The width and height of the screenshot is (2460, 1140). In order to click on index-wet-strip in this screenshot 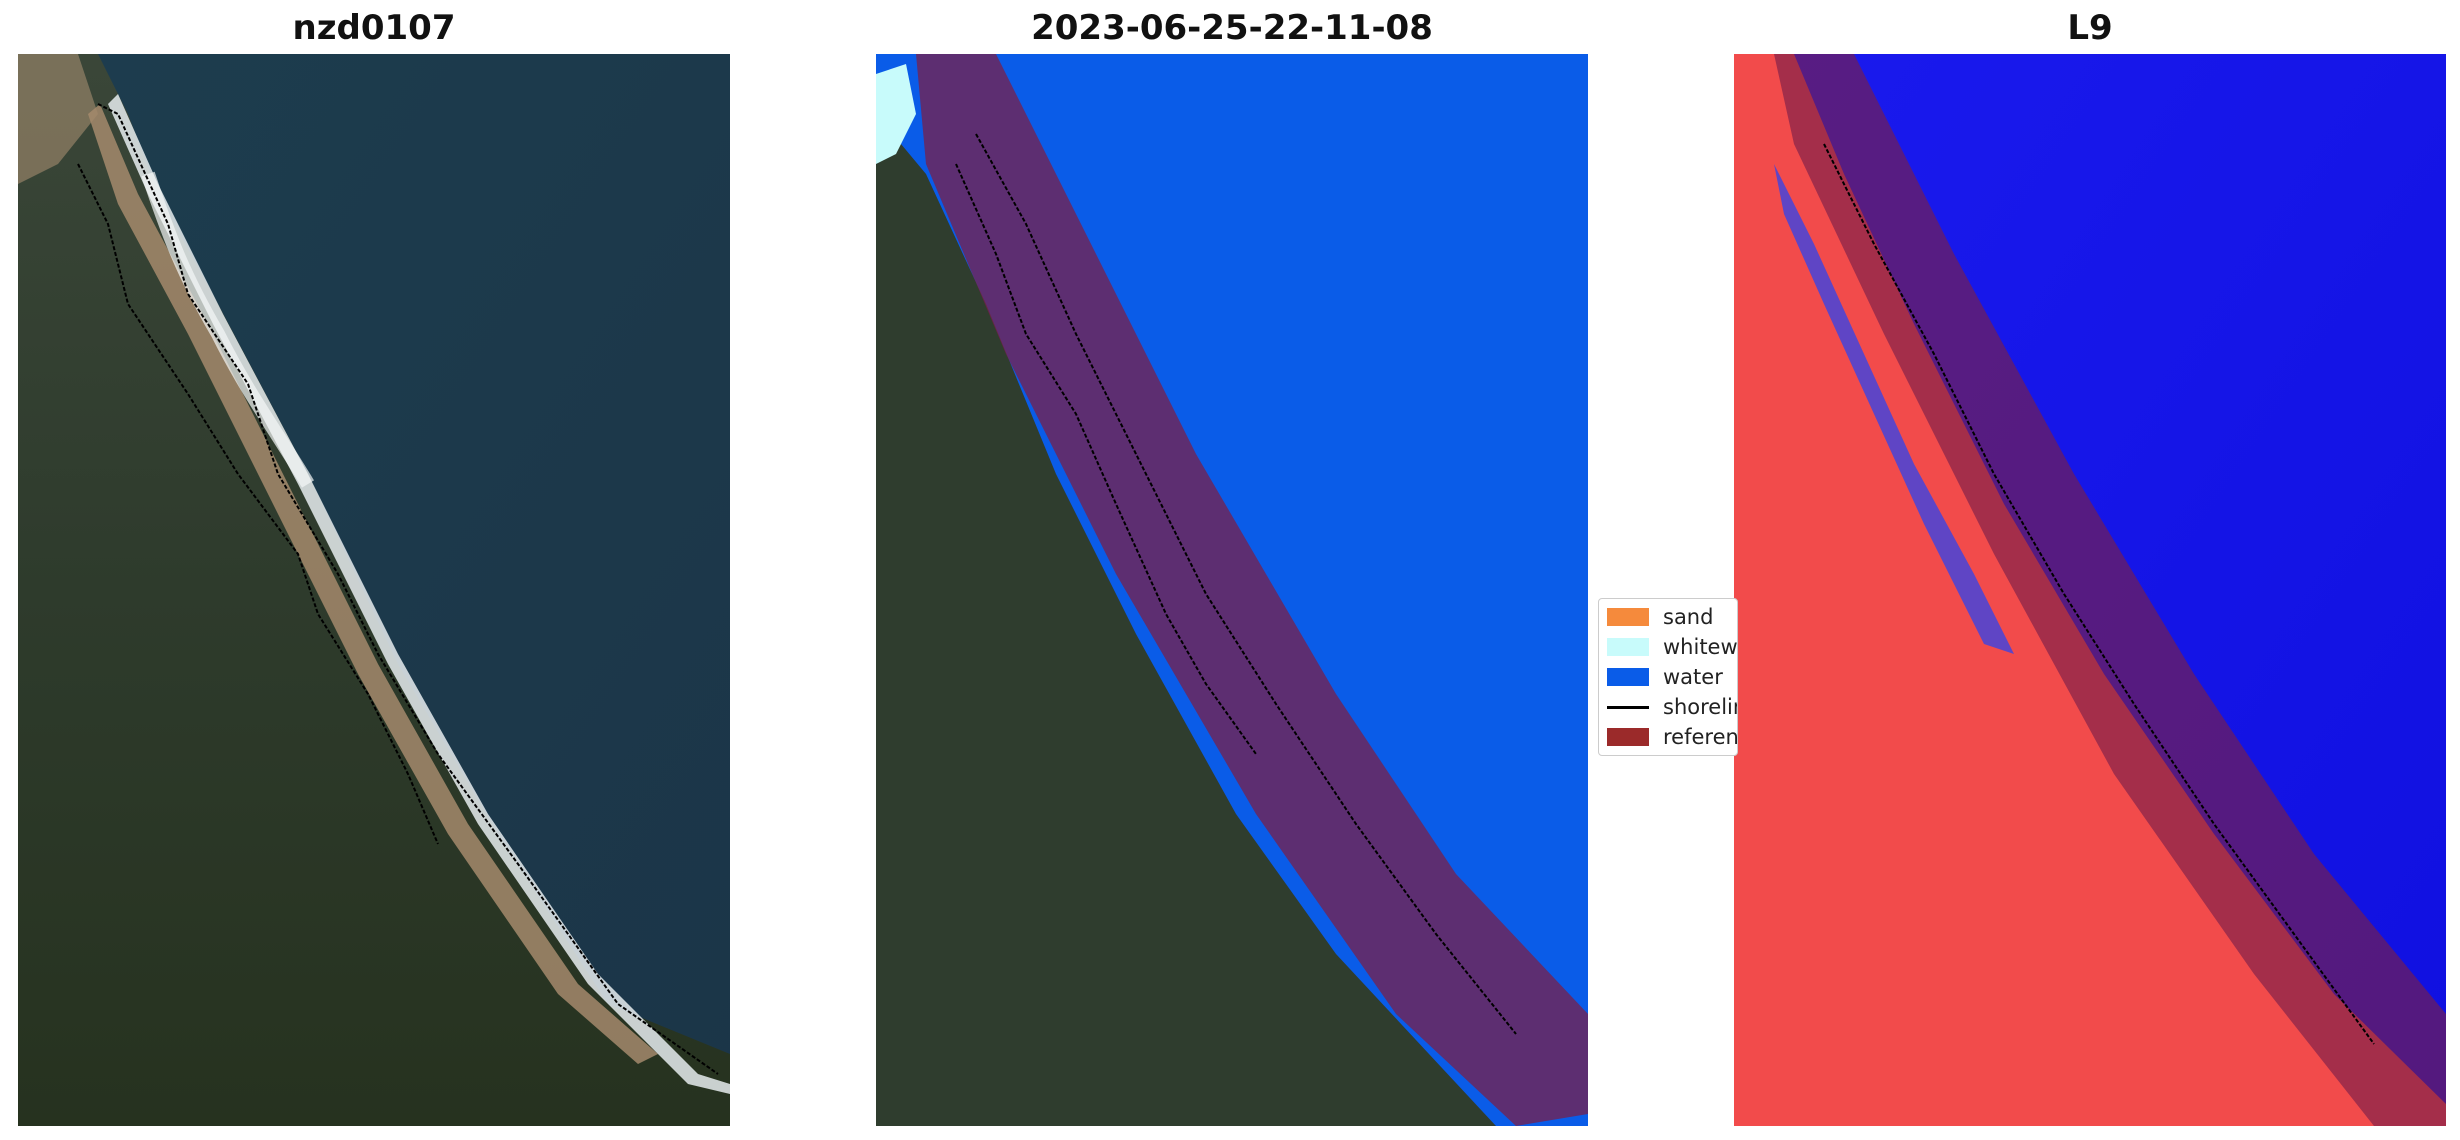, I will do `click(1894, 409)`.